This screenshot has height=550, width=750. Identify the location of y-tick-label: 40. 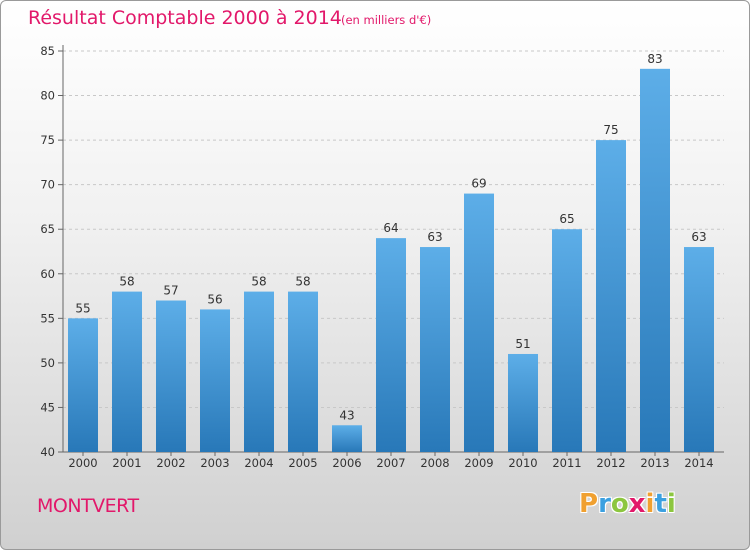
(47, 452).